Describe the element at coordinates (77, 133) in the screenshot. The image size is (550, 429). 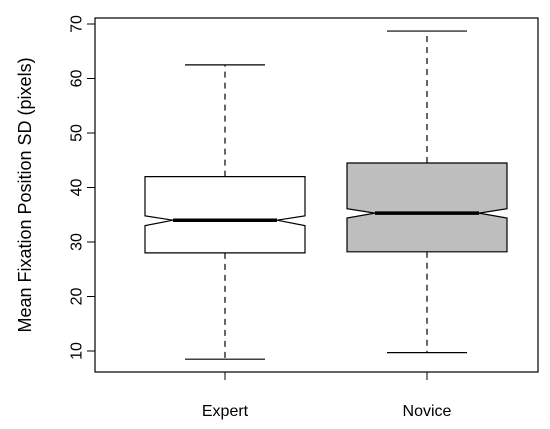
I see `y-tick-label: 50` at that location.